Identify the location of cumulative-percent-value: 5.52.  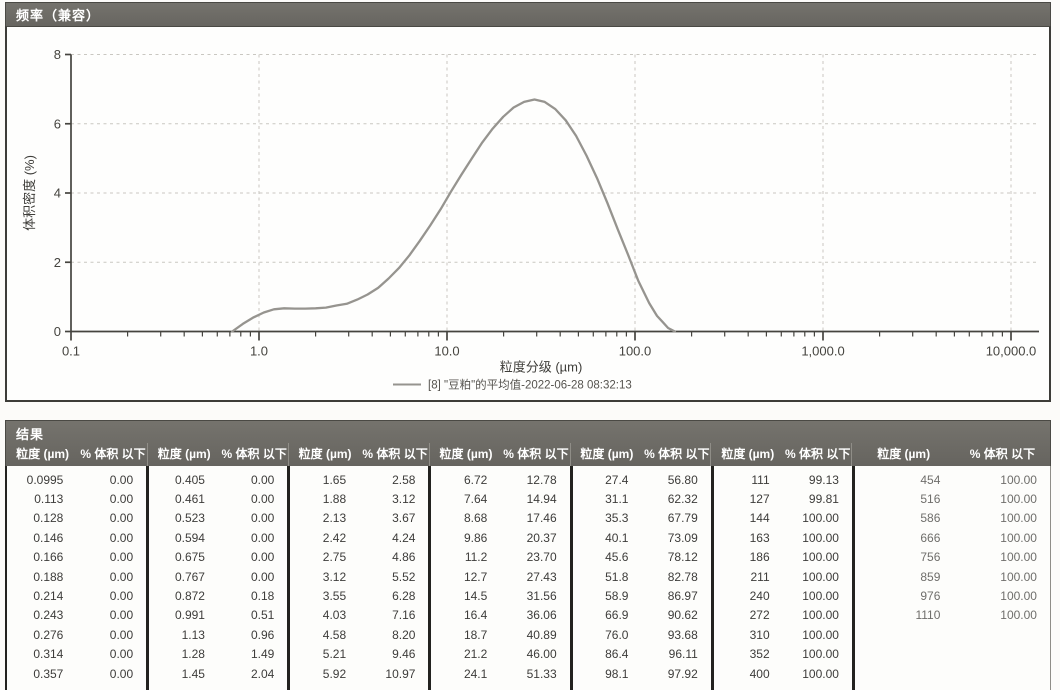
(404, 576).